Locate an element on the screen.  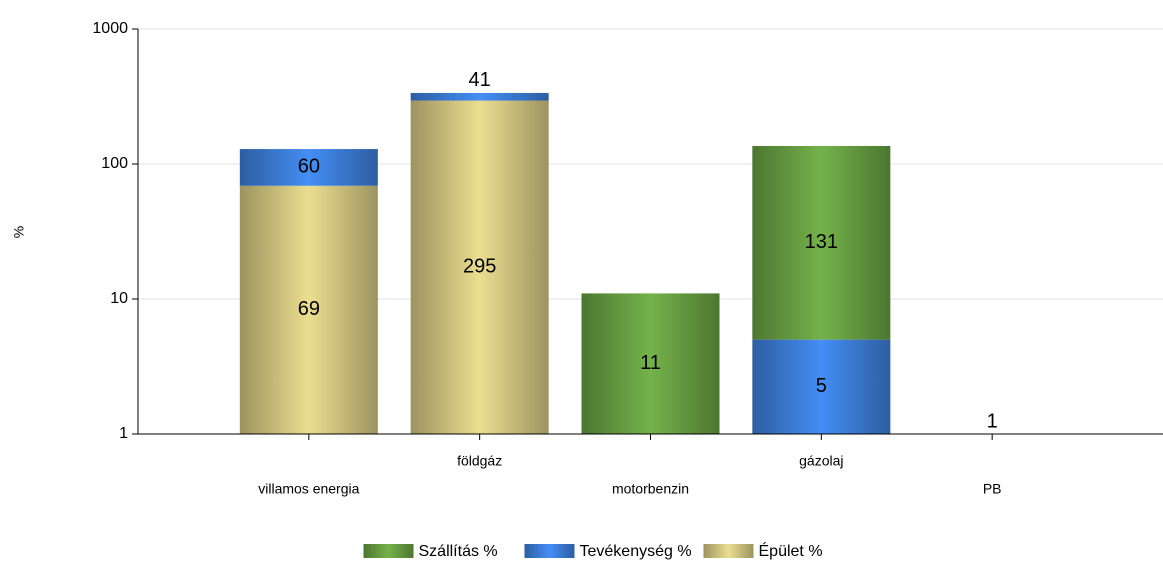
legend-label: Tevékenység % is located at coordinates (636, 551).